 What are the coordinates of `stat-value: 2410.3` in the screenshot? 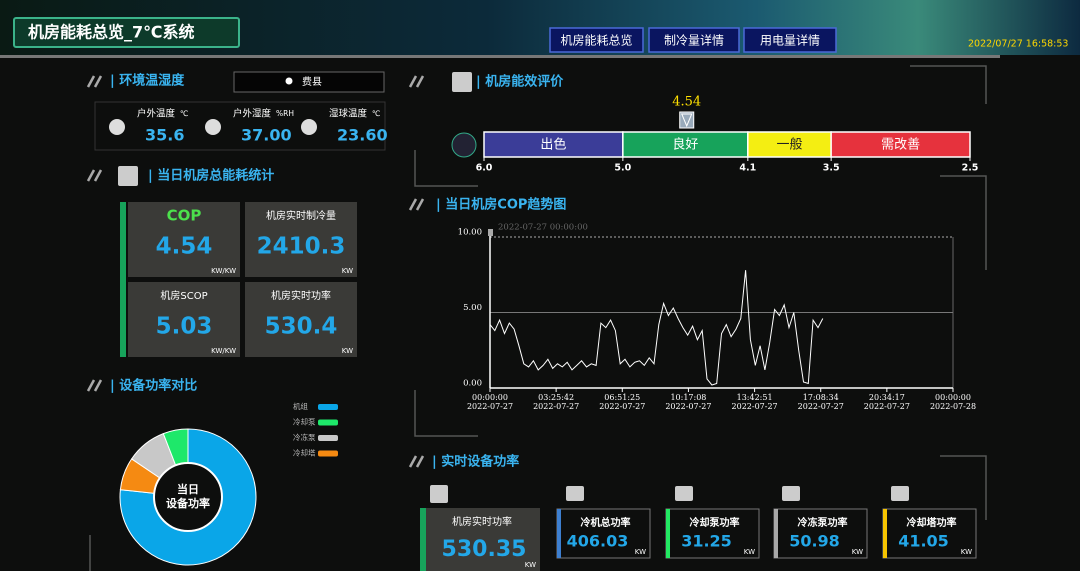 It's located at (301, 247).